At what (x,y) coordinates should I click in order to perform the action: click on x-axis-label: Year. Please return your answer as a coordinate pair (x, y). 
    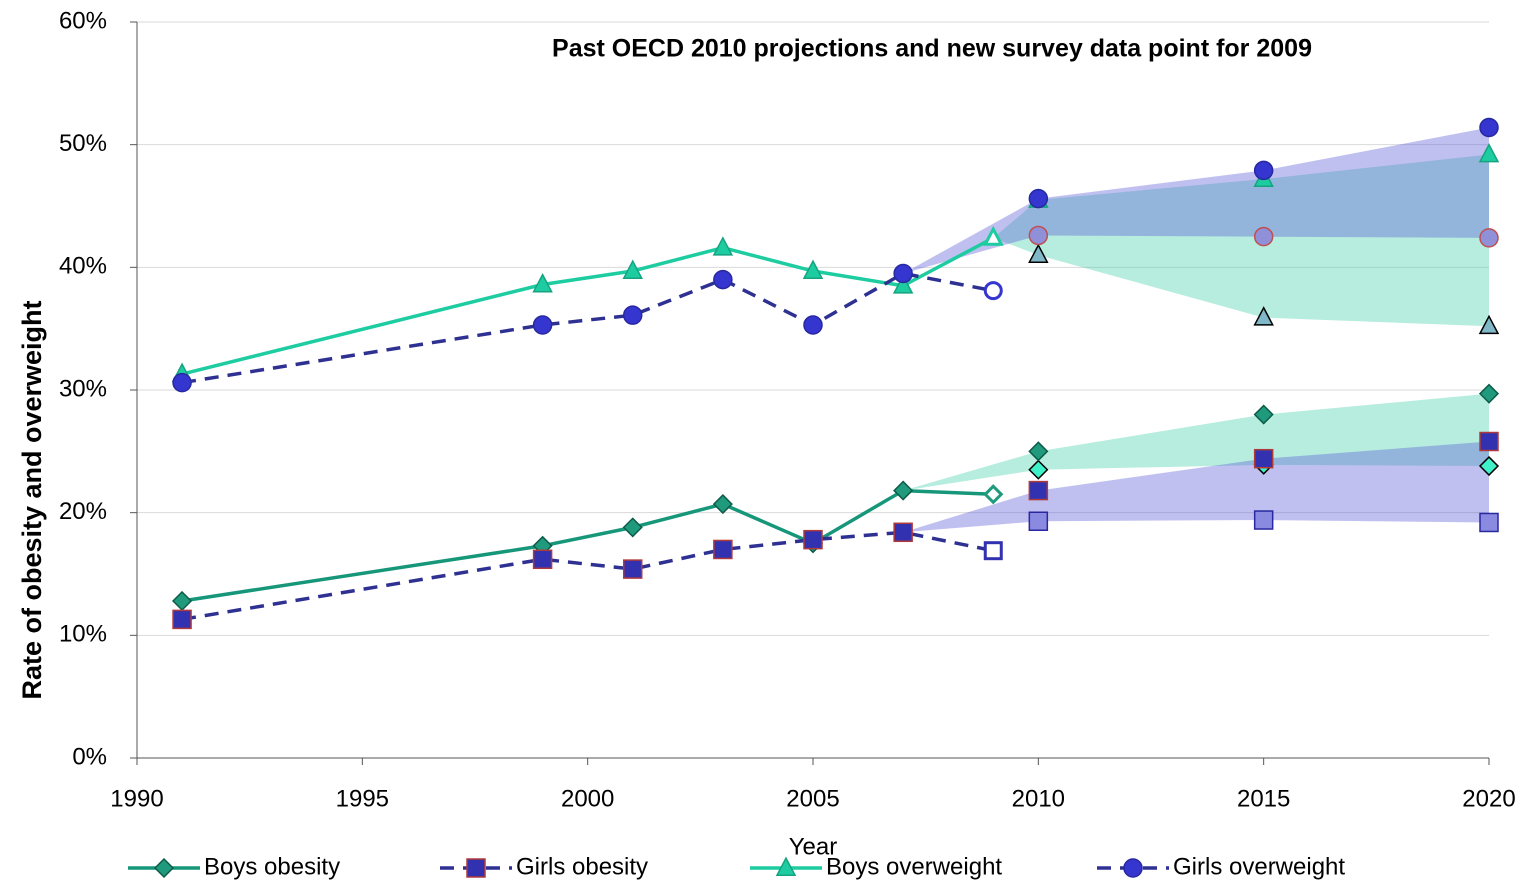
    Looking at the image, I should click on (813, 846).